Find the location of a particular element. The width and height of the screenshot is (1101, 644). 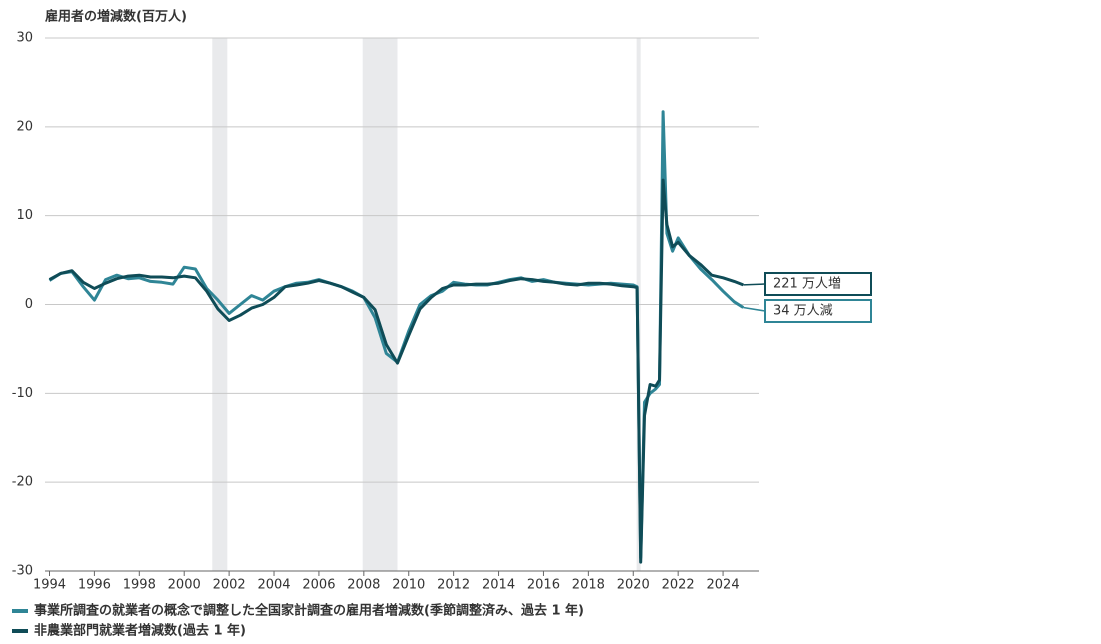

x-tick-label: 2006 is located at coordinates (318, 585).